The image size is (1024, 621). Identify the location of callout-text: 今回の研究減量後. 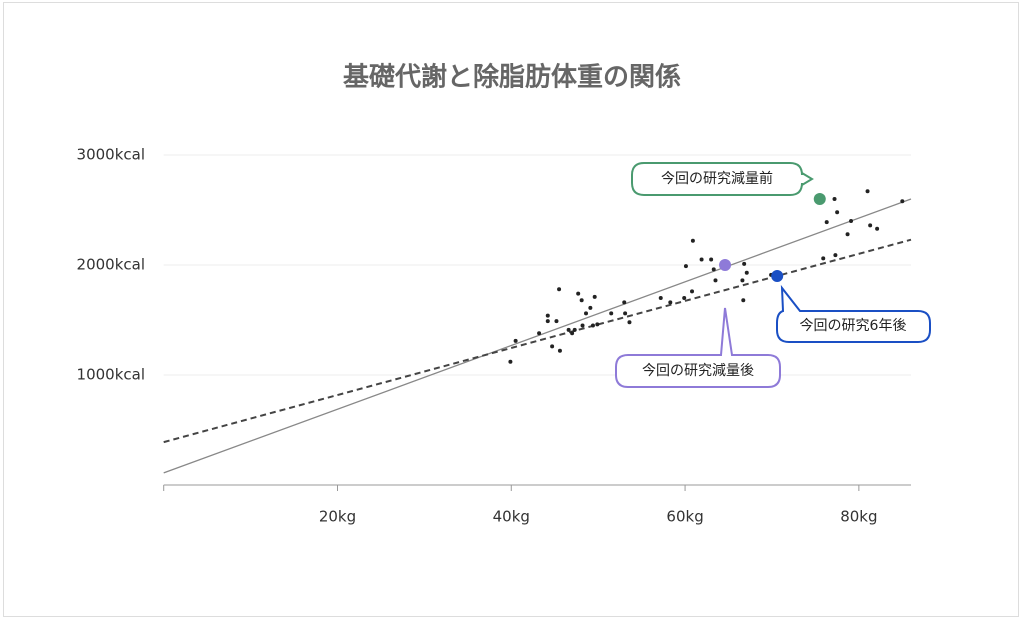
(698, 370).